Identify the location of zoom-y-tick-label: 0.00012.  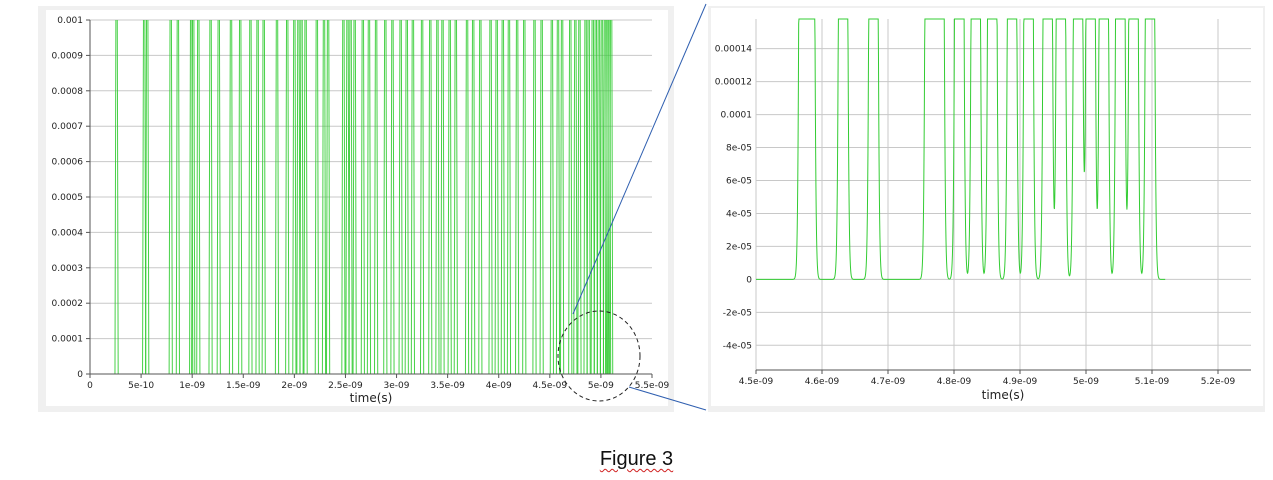
(733, 83).